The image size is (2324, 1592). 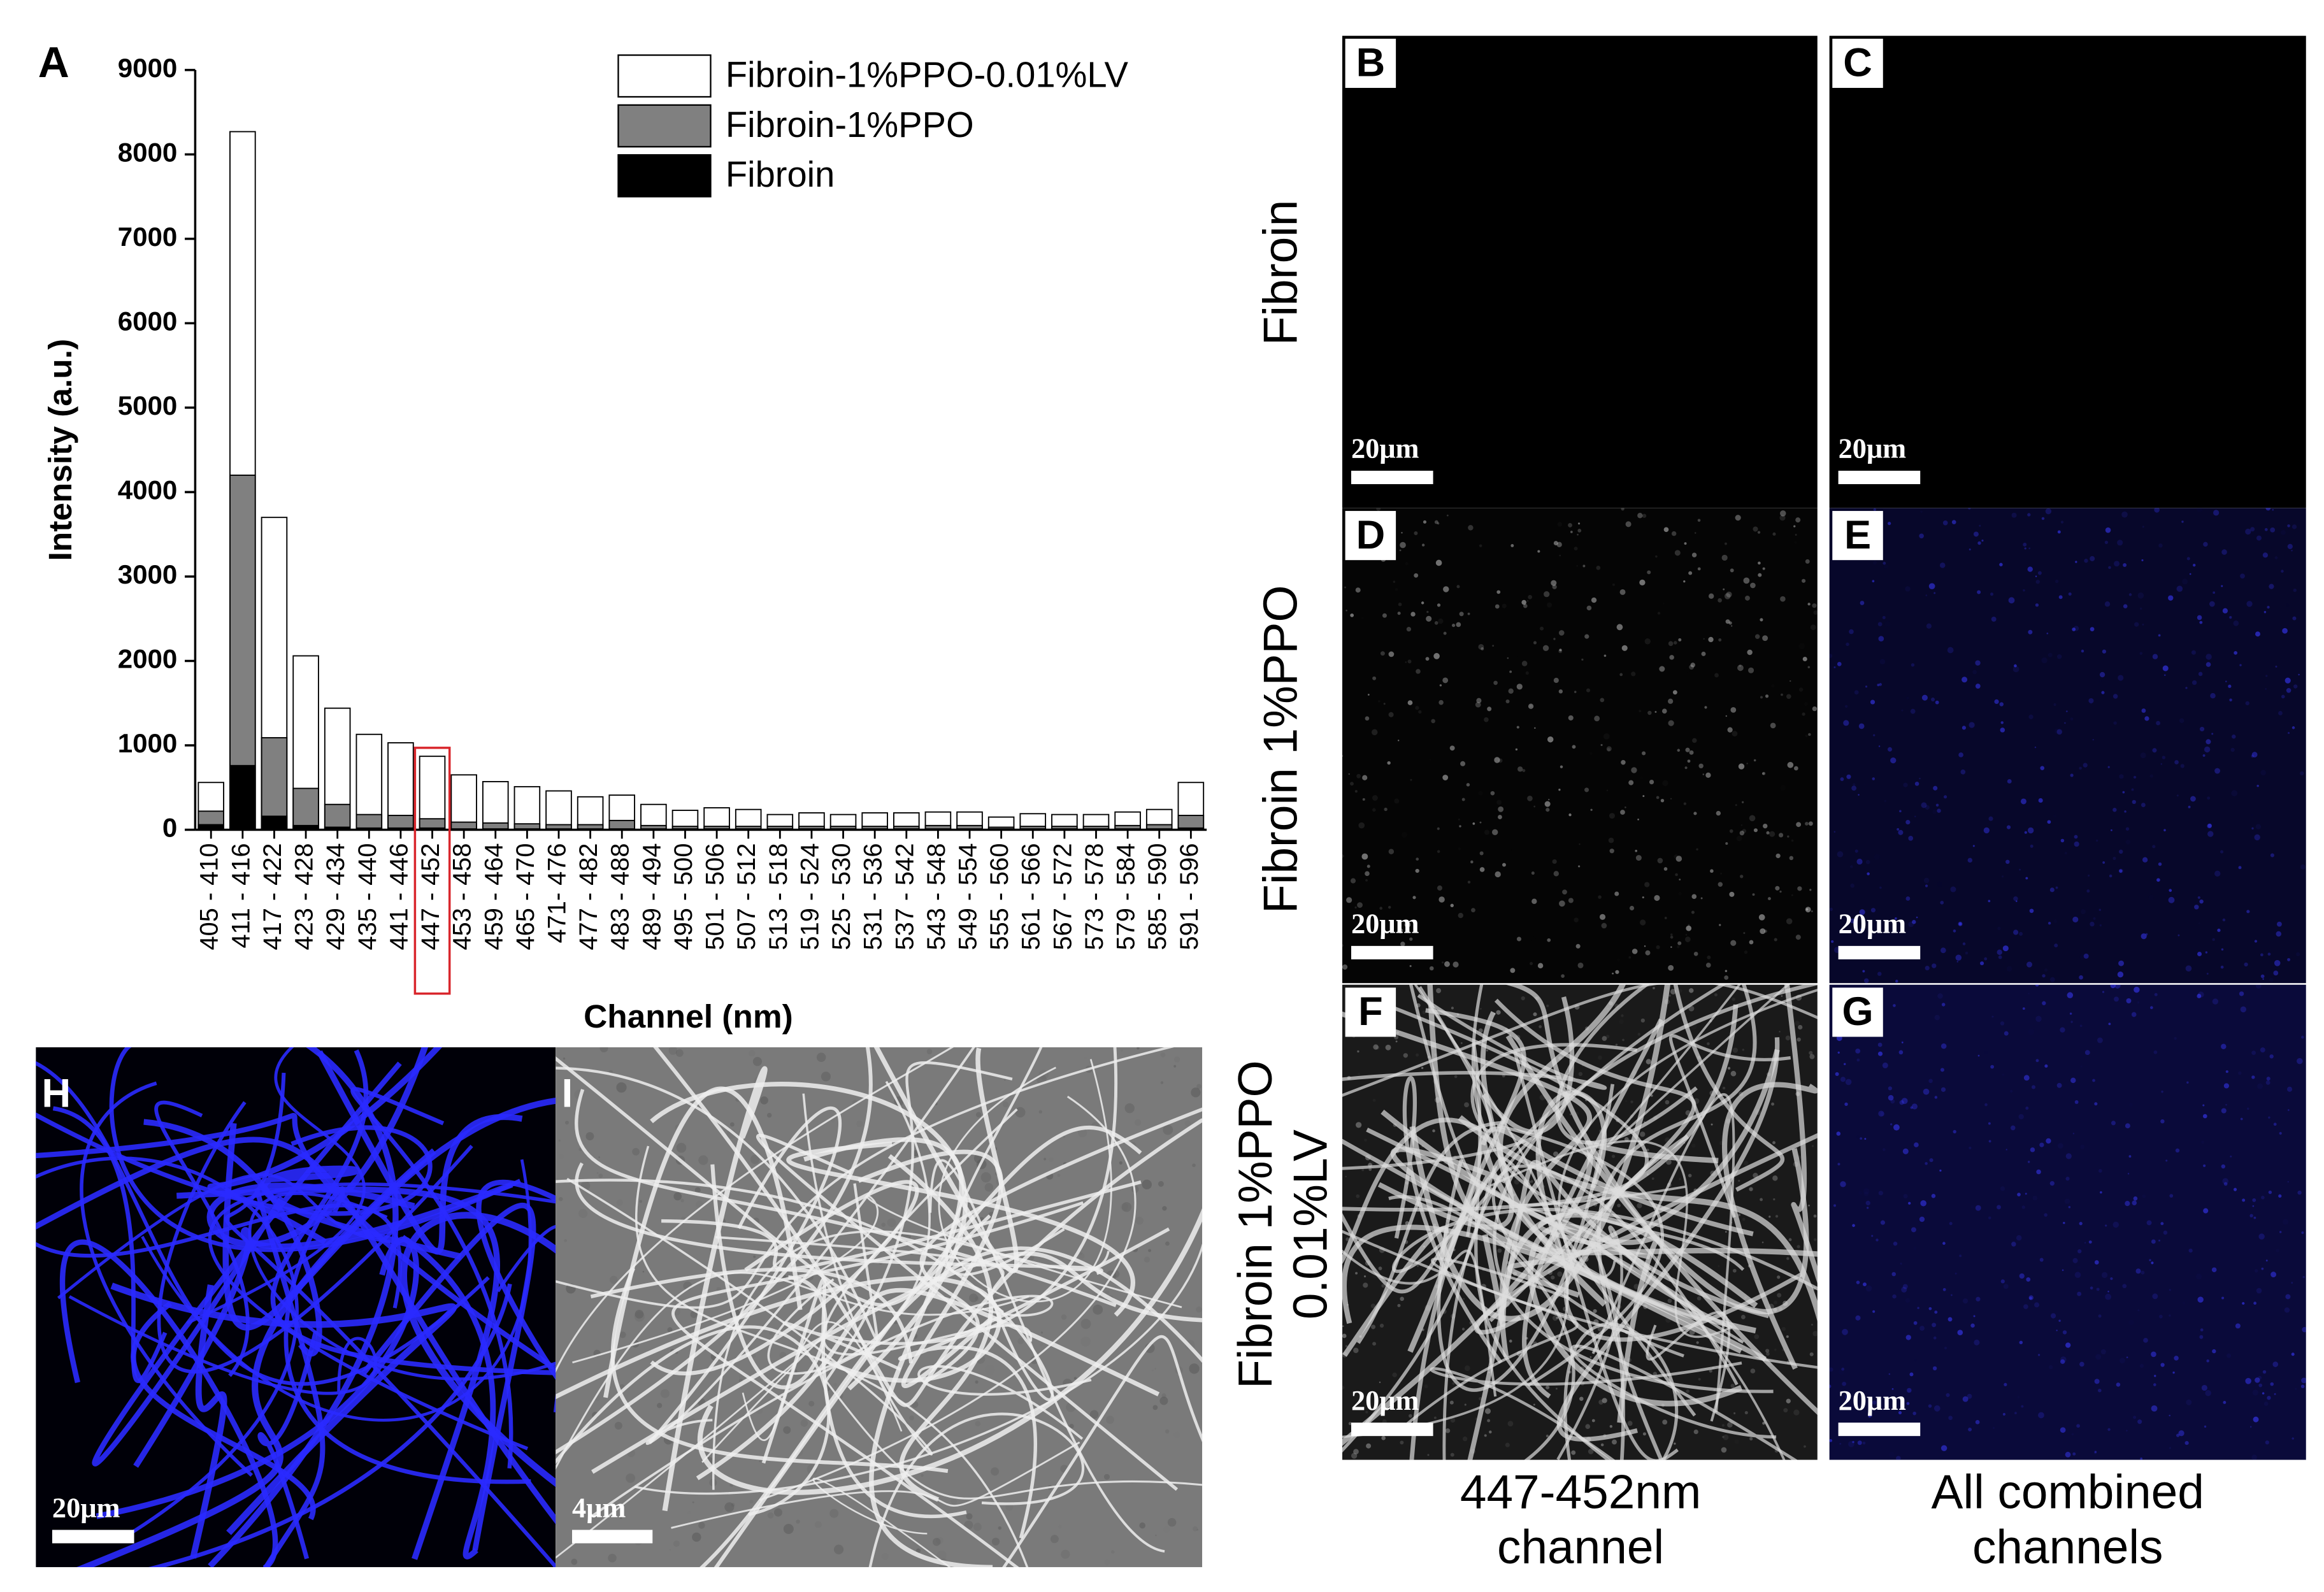 What do you see at coordinates (1392, 1430) in the screenshot?
I see `scale-bar` at bounding box center [1392, 1430].